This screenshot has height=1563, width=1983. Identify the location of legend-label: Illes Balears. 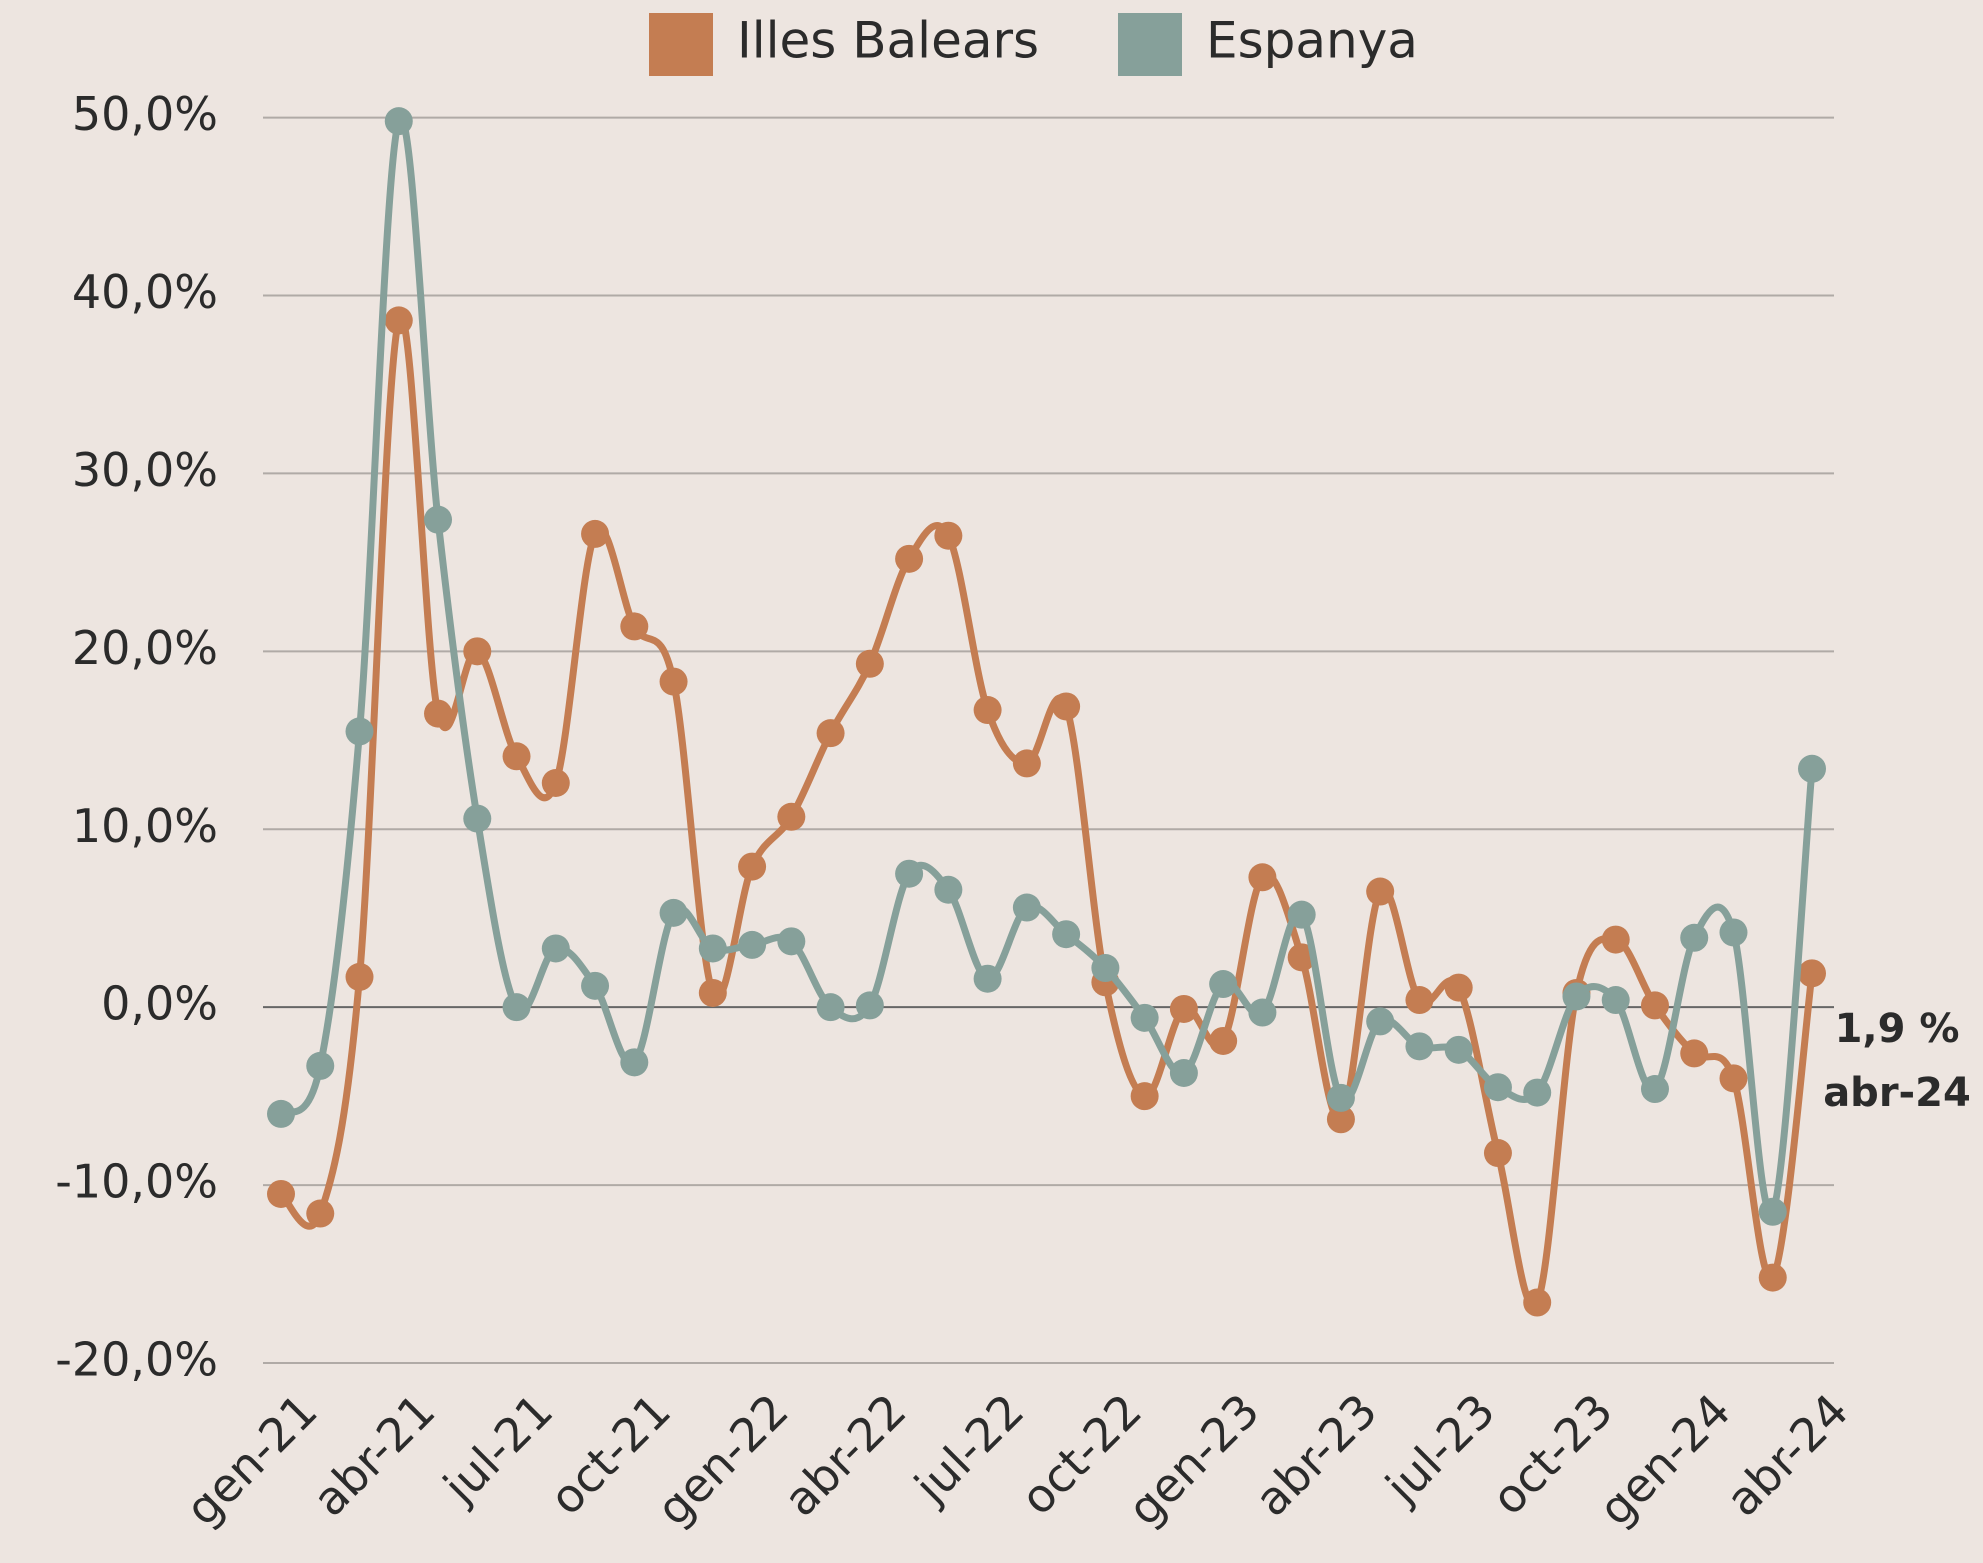
(888, 41).